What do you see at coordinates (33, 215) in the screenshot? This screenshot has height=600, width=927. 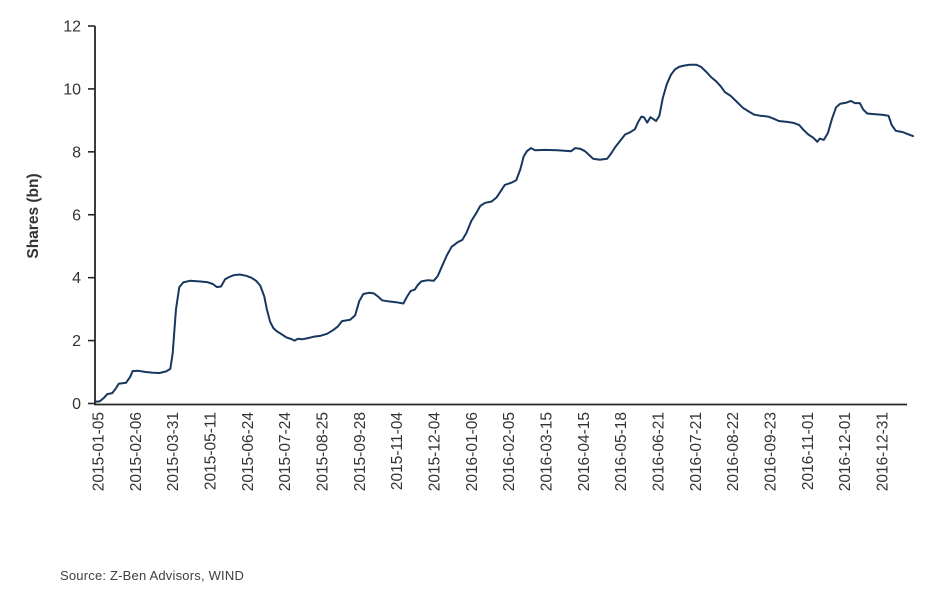 I see `y-axis-title: Shares (bn)` at bounding box center [33, 215].